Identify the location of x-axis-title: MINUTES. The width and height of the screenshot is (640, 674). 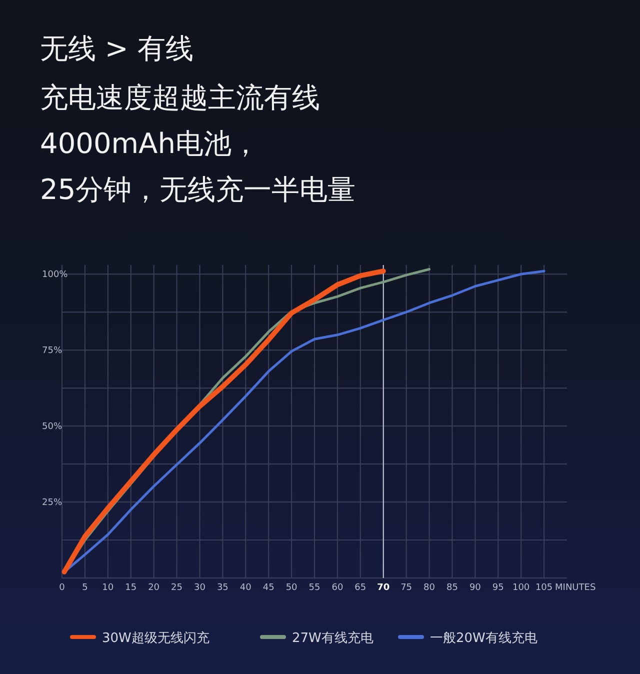
(575, 588).